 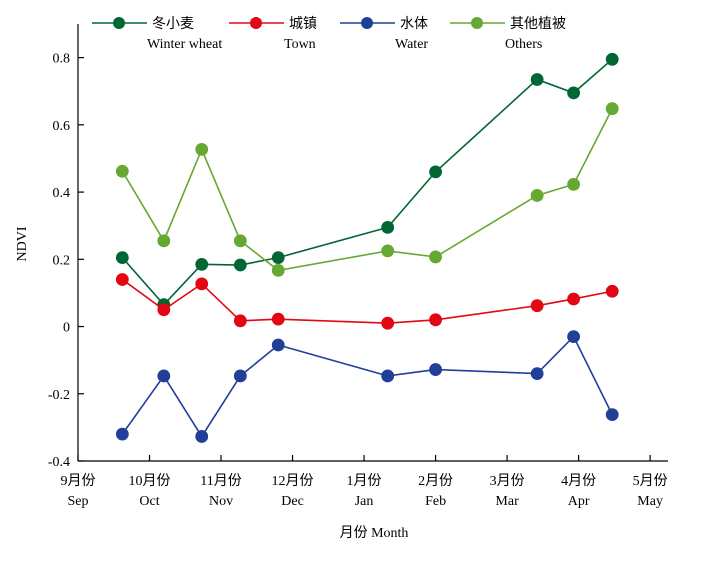 What do you see at coordinates (329, 34) in the screenshot?
I see `legend: 冬小麦 Winter wheat 城镇 Town 水体 Water 其他植被 Others` at bounding box center [329, 34].